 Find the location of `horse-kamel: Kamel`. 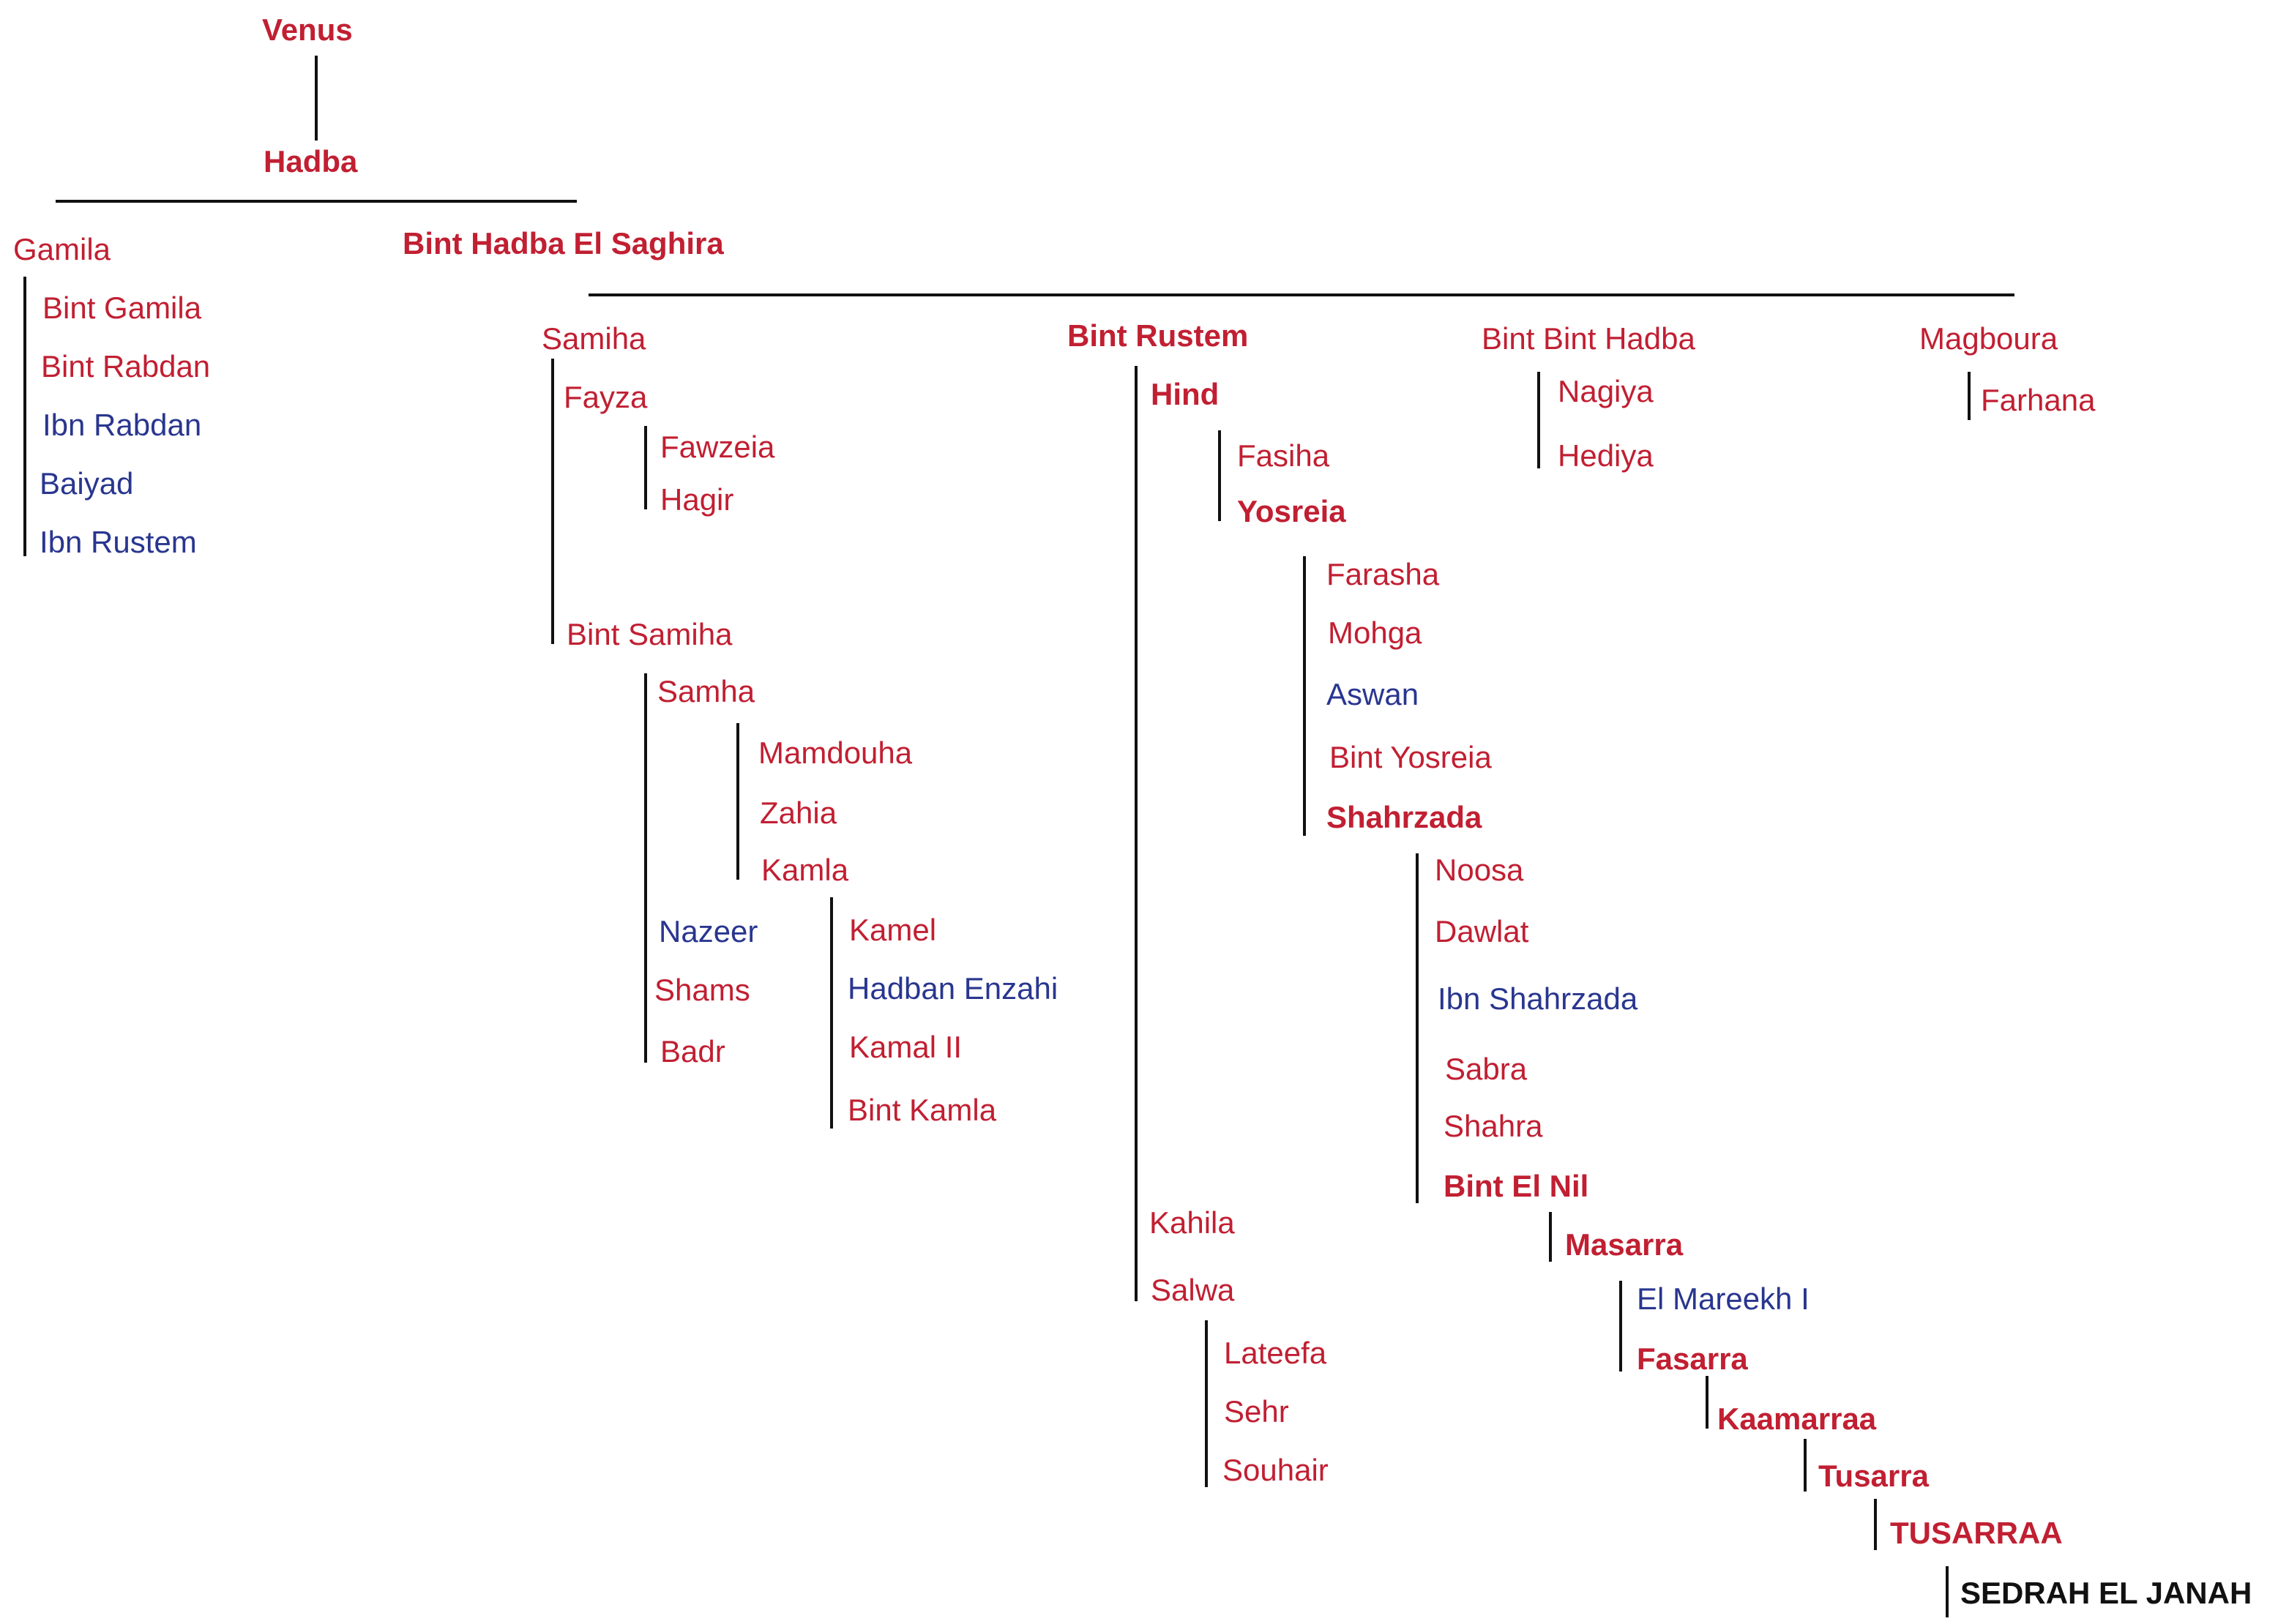

horse-kamel: Kamel is located at coordinates (893, 930).